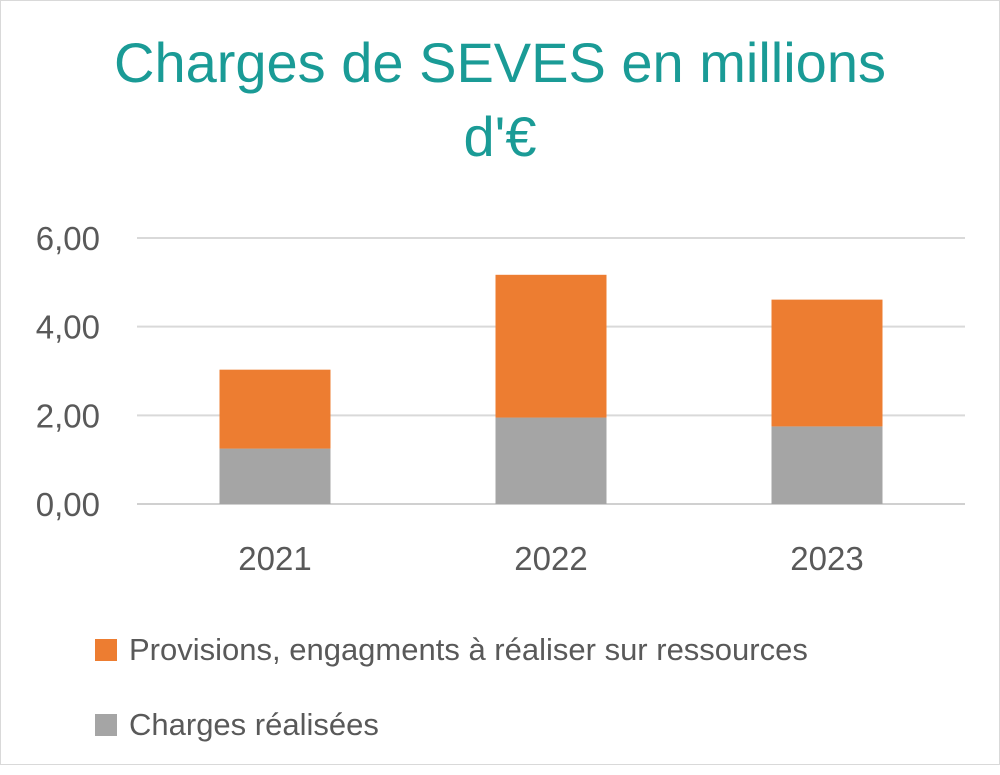 Image resolution: width=1000 pixels, height=775 pixels. I want to click on y-axis-tick-labels: 0,00 2,00 4,00 6,00, so click(68, 371).